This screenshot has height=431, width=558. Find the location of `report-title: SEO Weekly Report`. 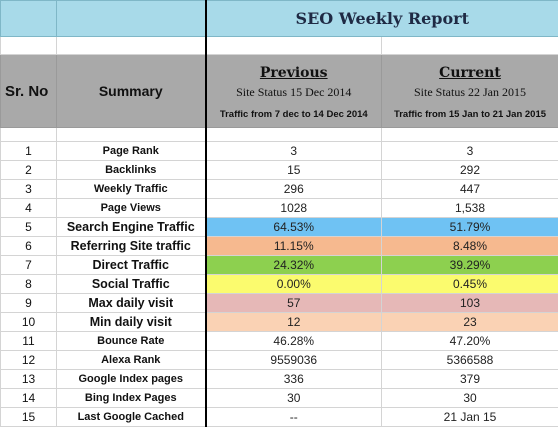

report-title: SEO Weekly Report is located at coordinates (381, 18).